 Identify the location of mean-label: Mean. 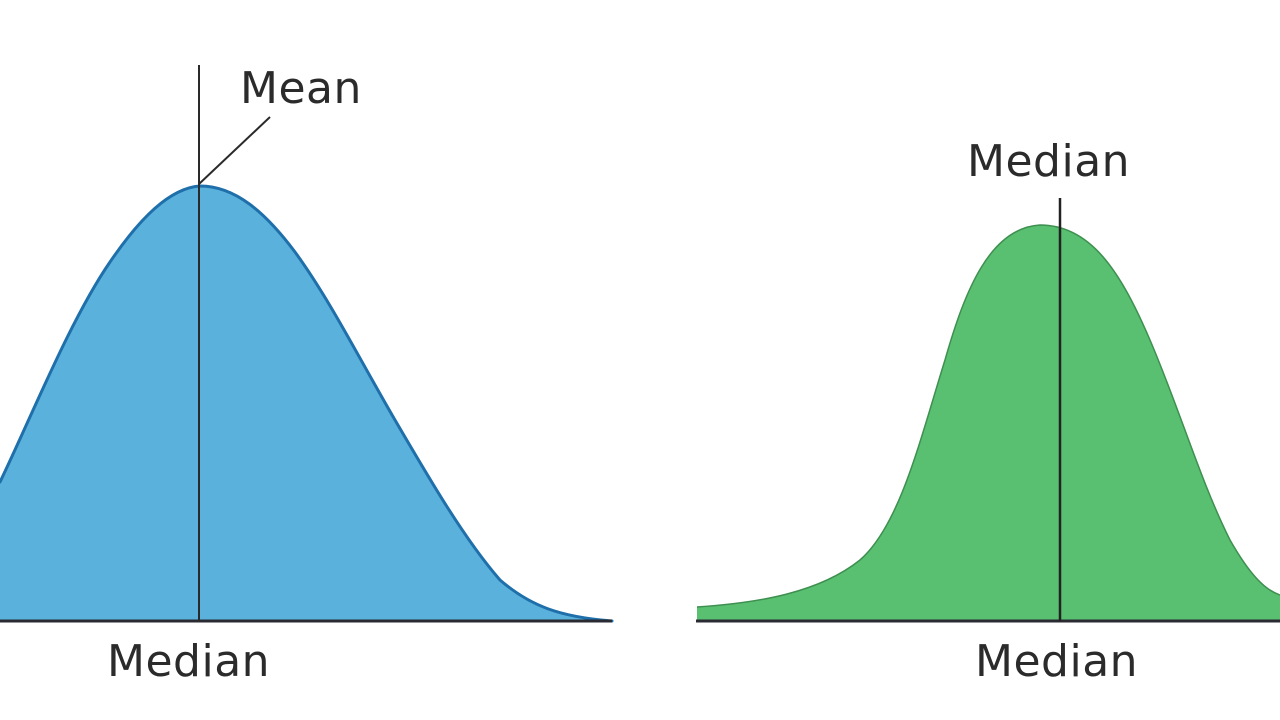
(301, 88).